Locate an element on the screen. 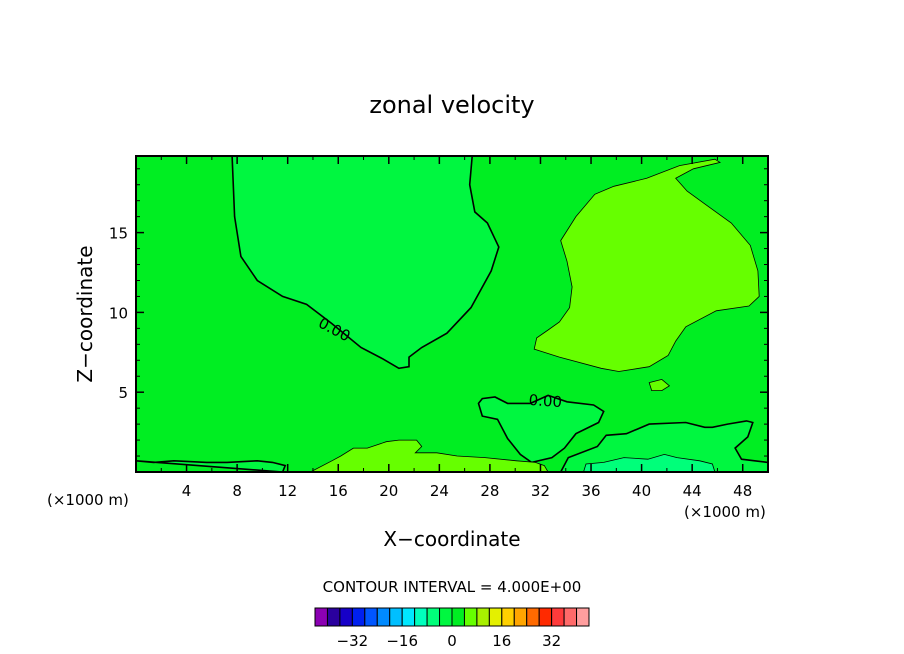  colorbar-tick-label: −32 is located at coordinates (353, 641).